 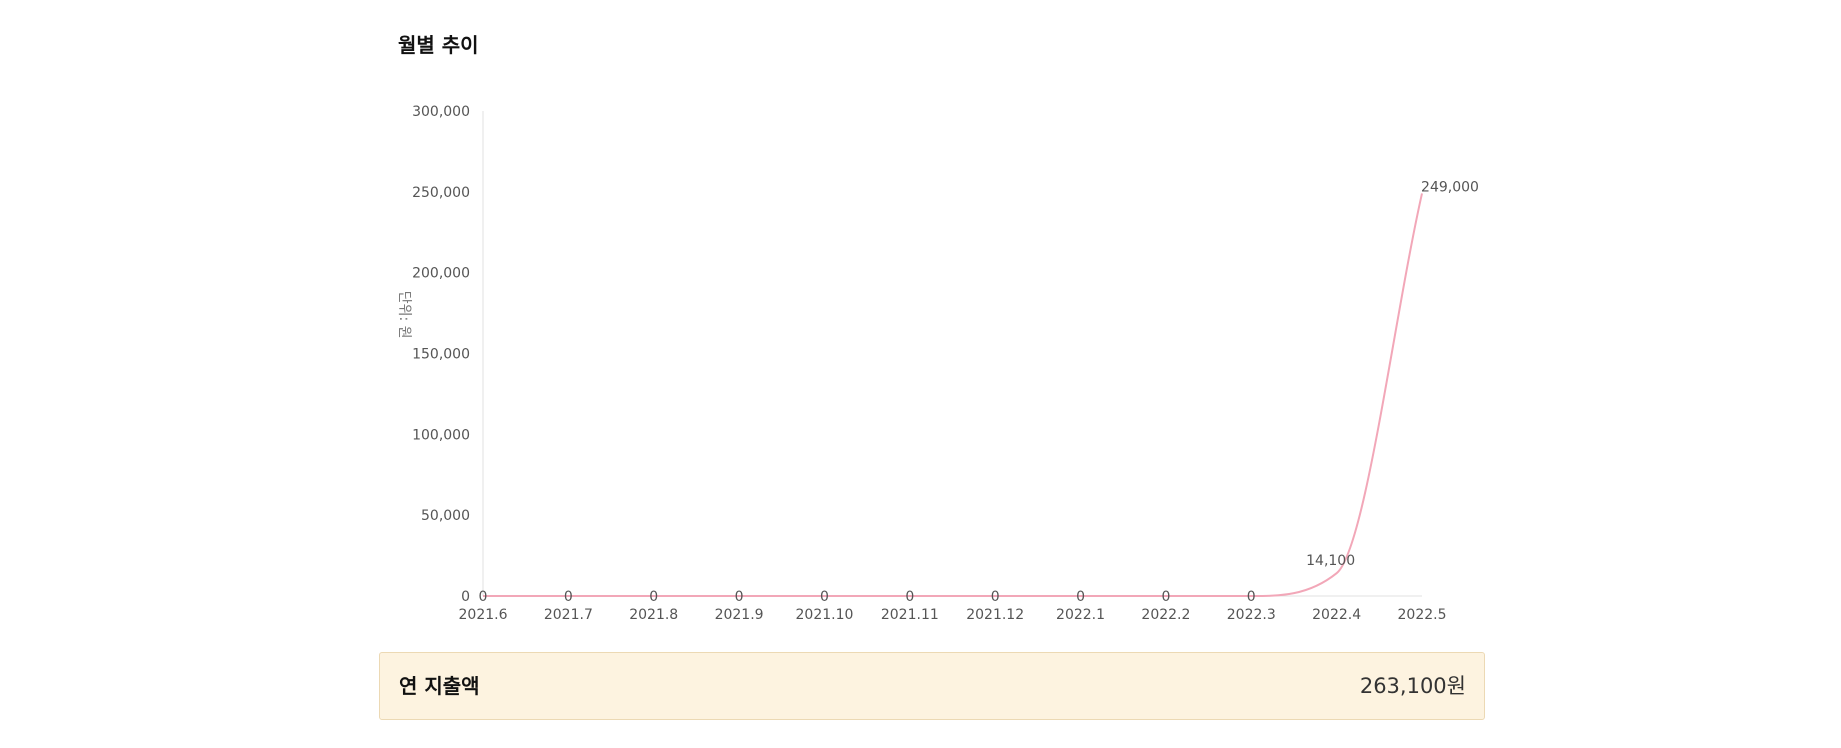 What do you see at coordinates (1165, 615) in the screenshot?
I see `x-tick-label: 2022.2` at bounding box center [1165, 615].